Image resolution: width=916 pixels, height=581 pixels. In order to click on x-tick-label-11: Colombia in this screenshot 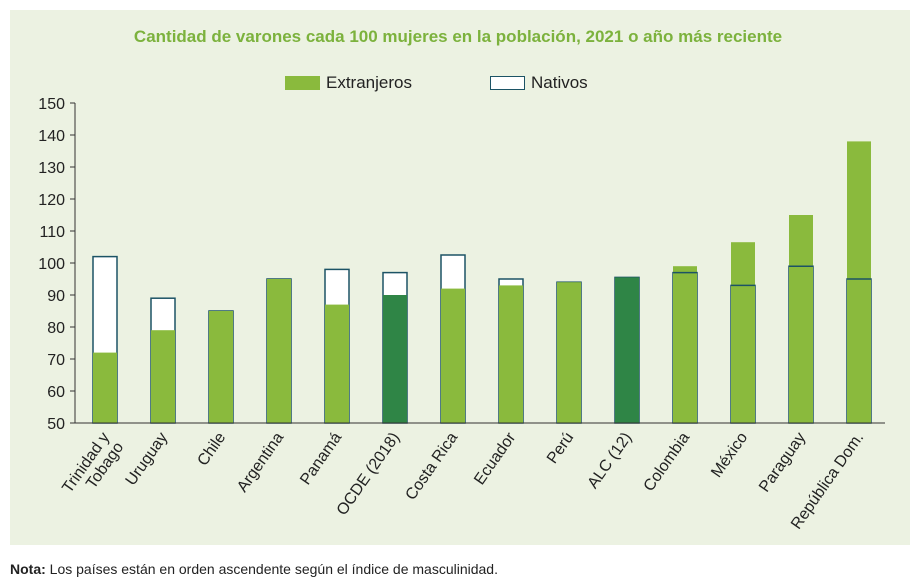, I will do `click(667, 461)`.